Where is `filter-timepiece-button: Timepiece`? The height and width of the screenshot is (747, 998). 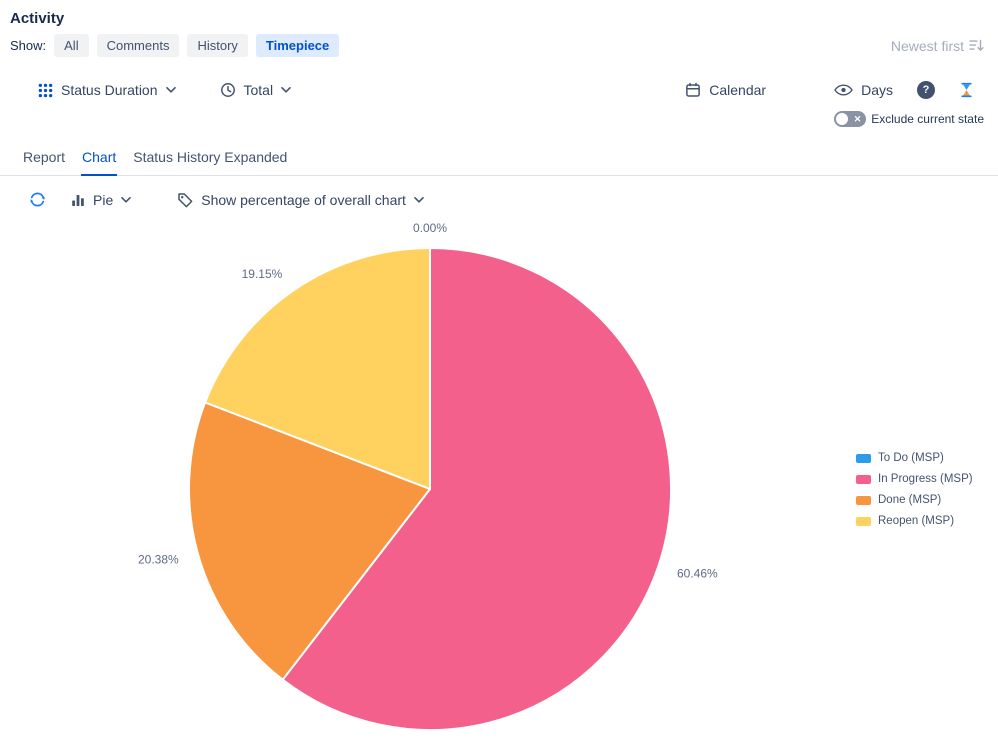 filter-timepiece-button: Timepiece is located at coordinates (297, 45).